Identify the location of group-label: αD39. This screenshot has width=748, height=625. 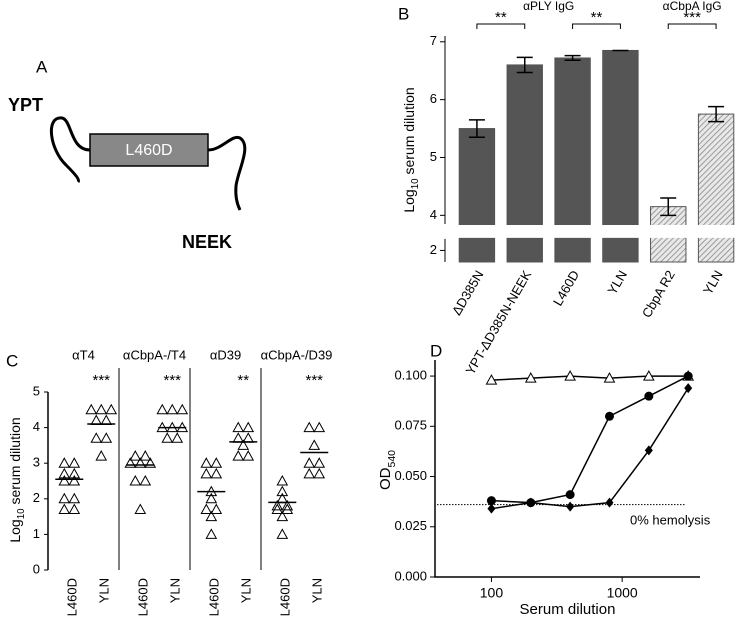
(225, 354).